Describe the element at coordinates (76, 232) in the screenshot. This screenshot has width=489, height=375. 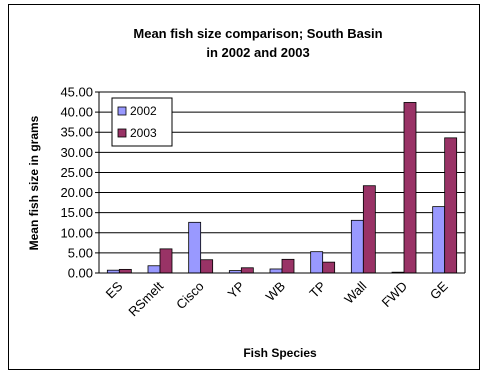
I see `y-tick-label: 10.00` at that location.